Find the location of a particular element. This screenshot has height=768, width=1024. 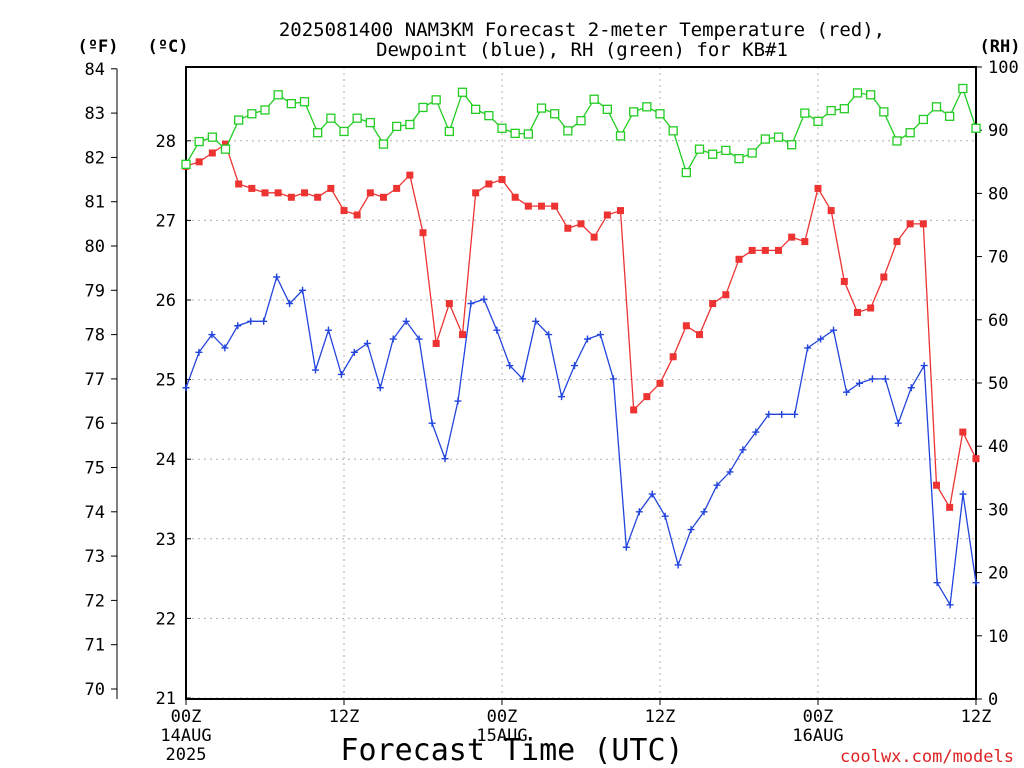

x-tick-label: 00Z is located at coordinates (818, 717).